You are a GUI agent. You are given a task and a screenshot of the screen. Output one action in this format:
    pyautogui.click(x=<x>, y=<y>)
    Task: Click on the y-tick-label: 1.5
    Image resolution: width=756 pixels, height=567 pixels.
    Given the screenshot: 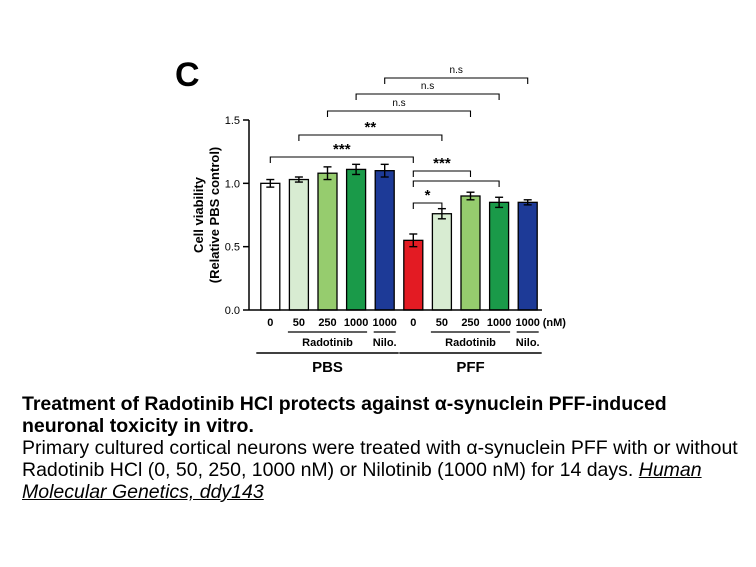 What is the action you would take?
    pyautogui.click(x=232, y=121)
    